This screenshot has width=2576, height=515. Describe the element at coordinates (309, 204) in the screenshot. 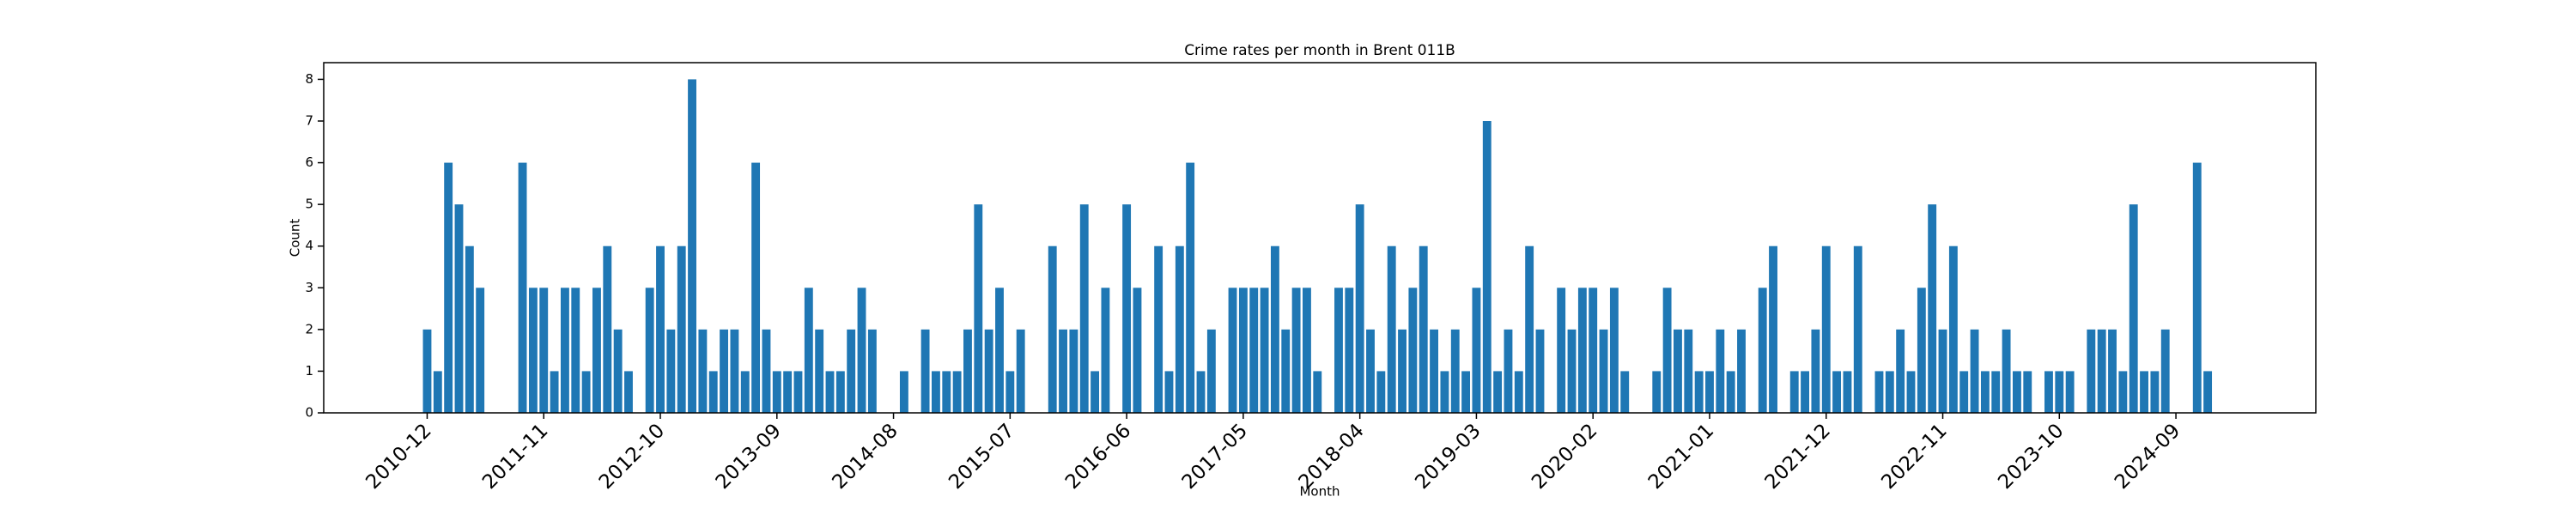

I see `y-tick-label: 5` at that location.